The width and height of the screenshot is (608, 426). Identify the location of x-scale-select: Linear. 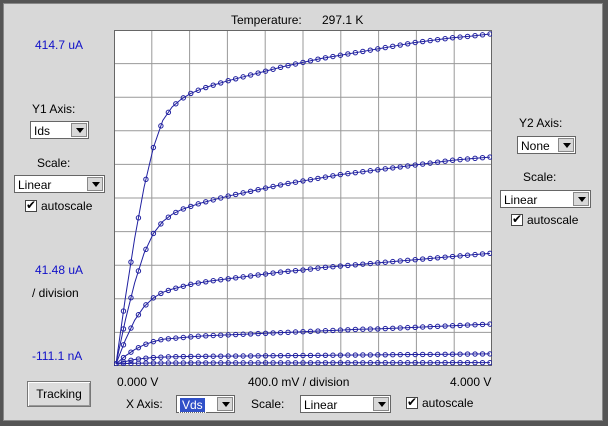
(345, 404).